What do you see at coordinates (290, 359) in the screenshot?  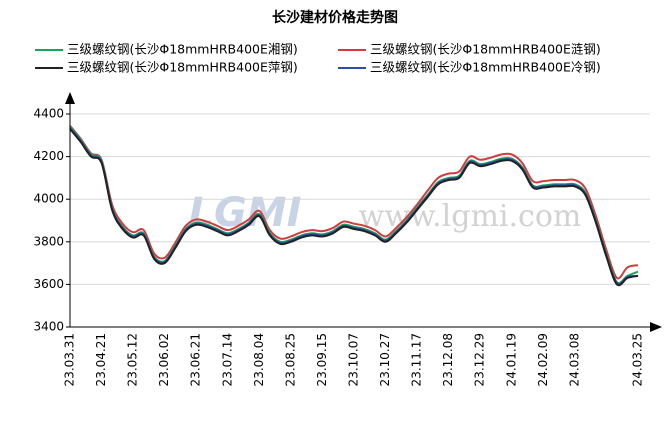 I see `x-tick-label: 23.08.25` at bounding box center [290, 359].